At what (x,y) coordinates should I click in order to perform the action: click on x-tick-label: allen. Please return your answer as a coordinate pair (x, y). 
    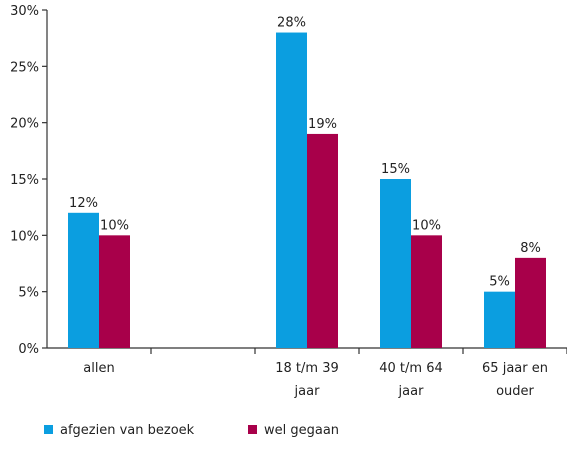
    Looking at the image, I should click on (98, 368).